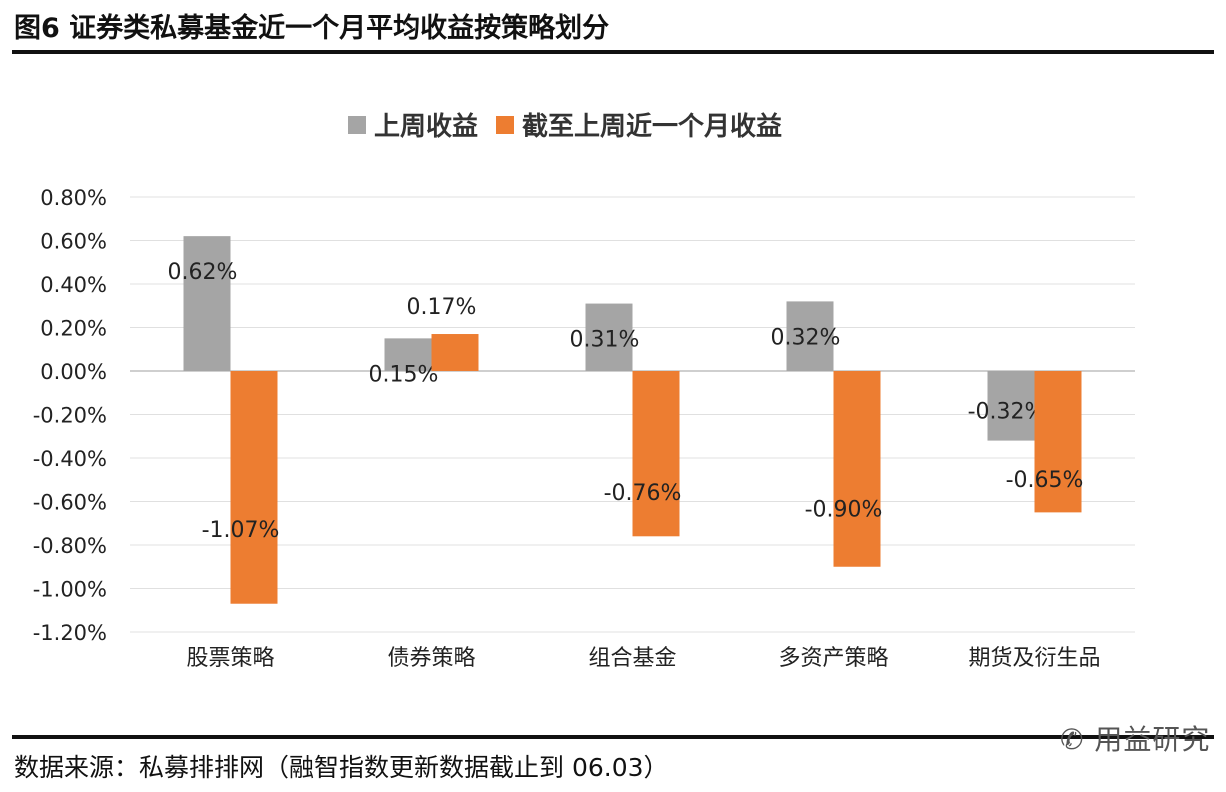 This screenshot has width=1226, height=792. I want to click on x-tick-label: 股票策略, so click(230, 658).